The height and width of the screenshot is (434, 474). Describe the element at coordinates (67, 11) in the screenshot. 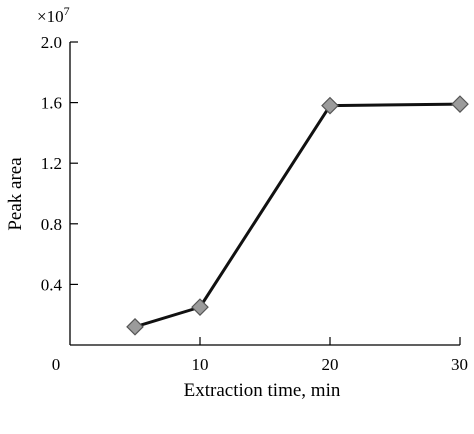

I see `y-multiplier-exponent: 7` at that location.